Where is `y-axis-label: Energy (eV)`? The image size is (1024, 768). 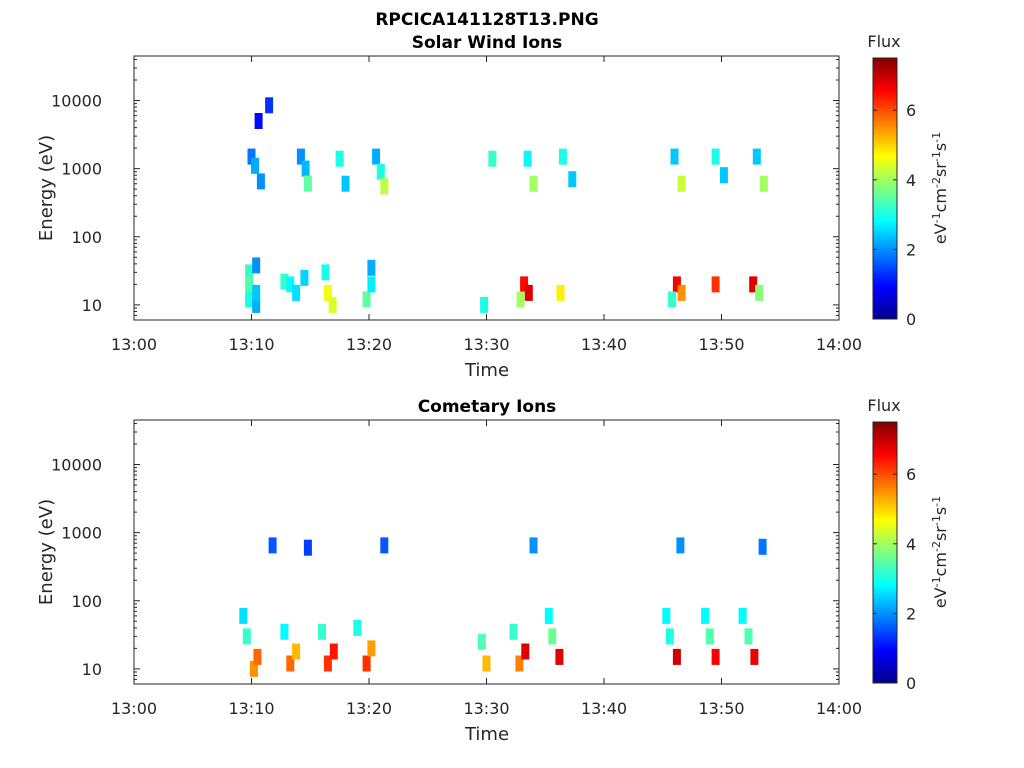
y-axis-label: Energy (eV) is located at coordinates (46, 552).